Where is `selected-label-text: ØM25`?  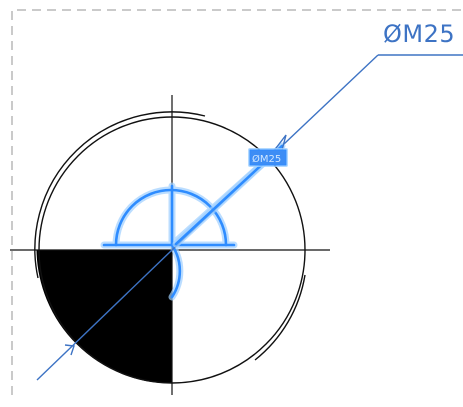
selected-label-text: ØM25 is located at coordinates (266, 159).